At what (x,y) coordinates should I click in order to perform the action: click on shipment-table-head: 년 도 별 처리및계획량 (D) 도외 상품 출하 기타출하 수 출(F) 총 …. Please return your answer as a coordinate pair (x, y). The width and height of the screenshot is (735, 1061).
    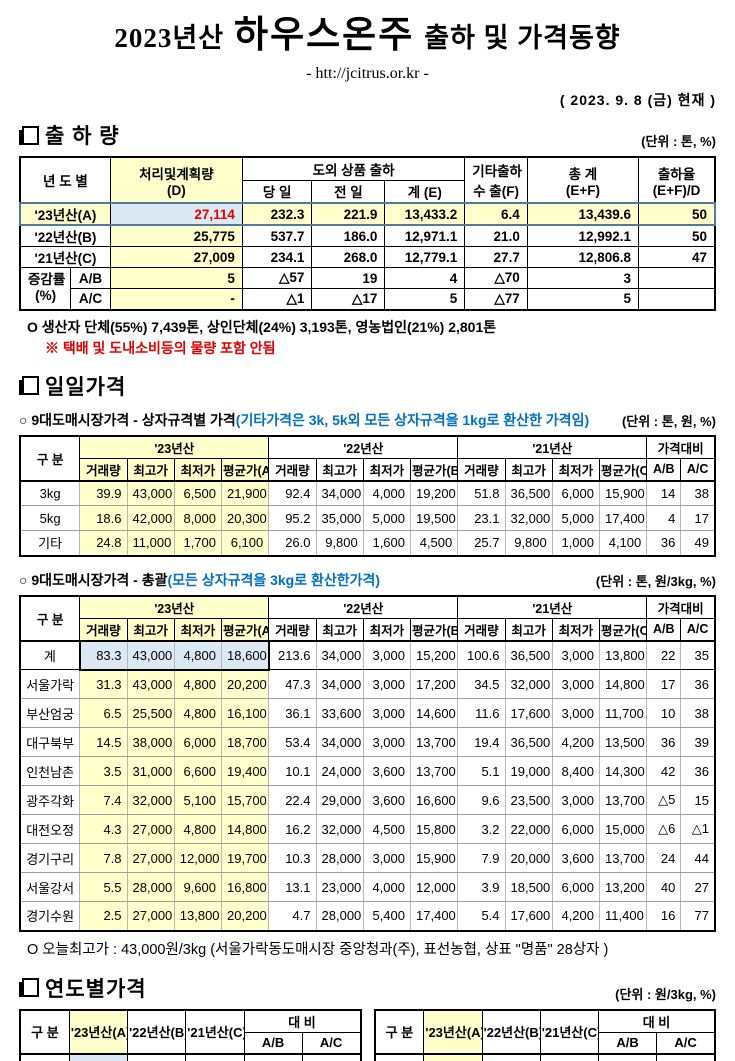
    Looking at the image, I should click on (367, 180).